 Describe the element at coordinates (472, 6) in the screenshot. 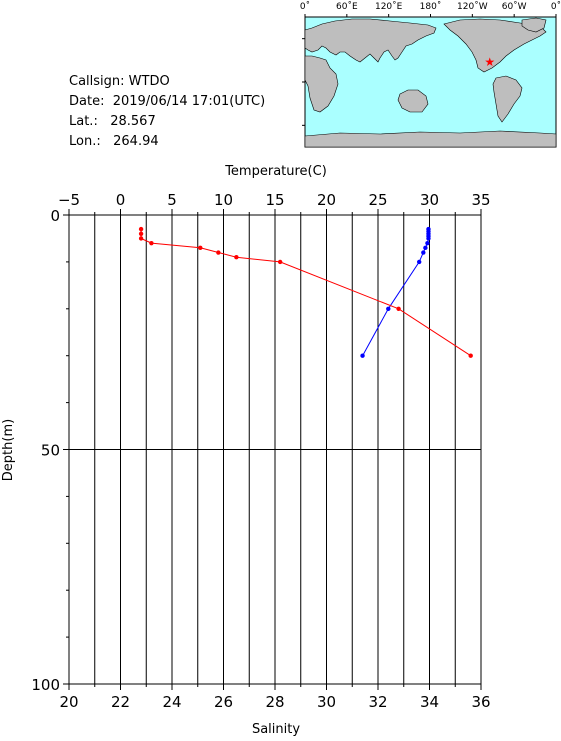

I see `map-lon-tick-label: 120˚W` at that location.